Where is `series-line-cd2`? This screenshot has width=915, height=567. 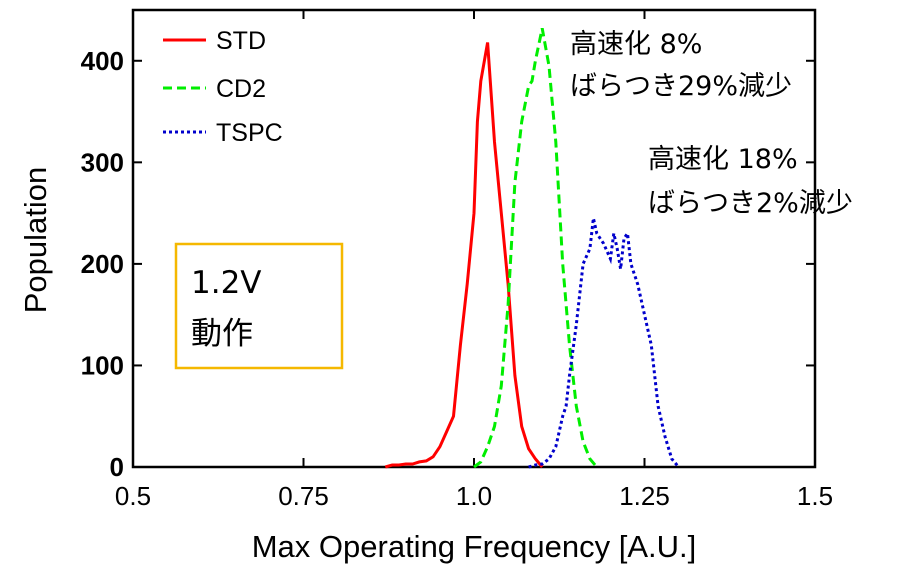 series-line-cd2 is located at coordinates (535, 248).